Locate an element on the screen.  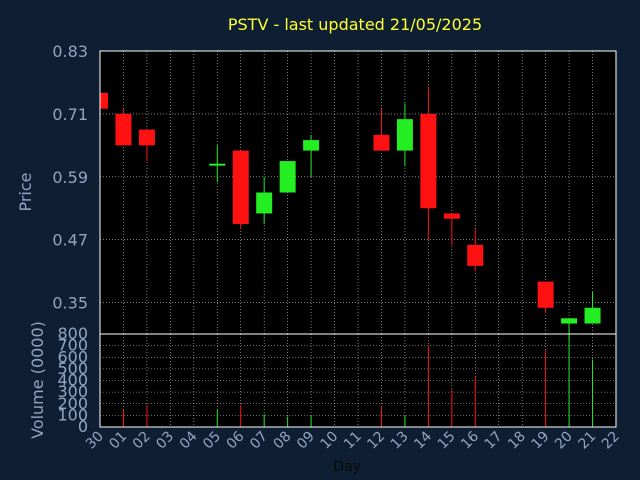
x-tick-label: 16 is located at coordinates (470, 440).